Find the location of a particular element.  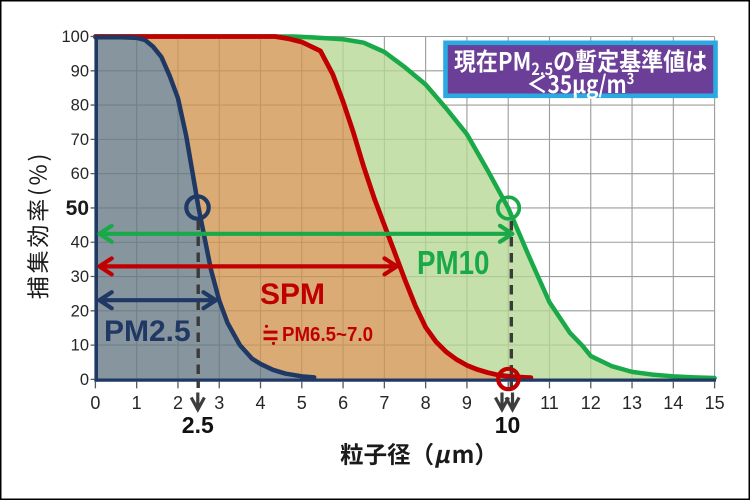

svg-text: 5 is located at coordinates (302, 403).